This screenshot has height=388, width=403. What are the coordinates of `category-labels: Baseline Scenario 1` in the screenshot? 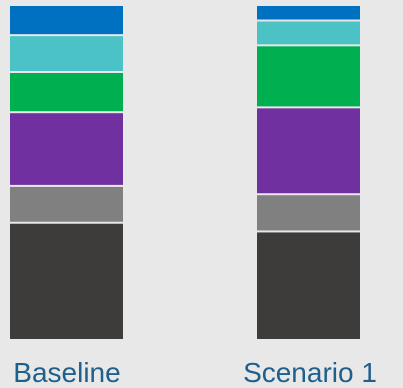 It's located at (195, 372).